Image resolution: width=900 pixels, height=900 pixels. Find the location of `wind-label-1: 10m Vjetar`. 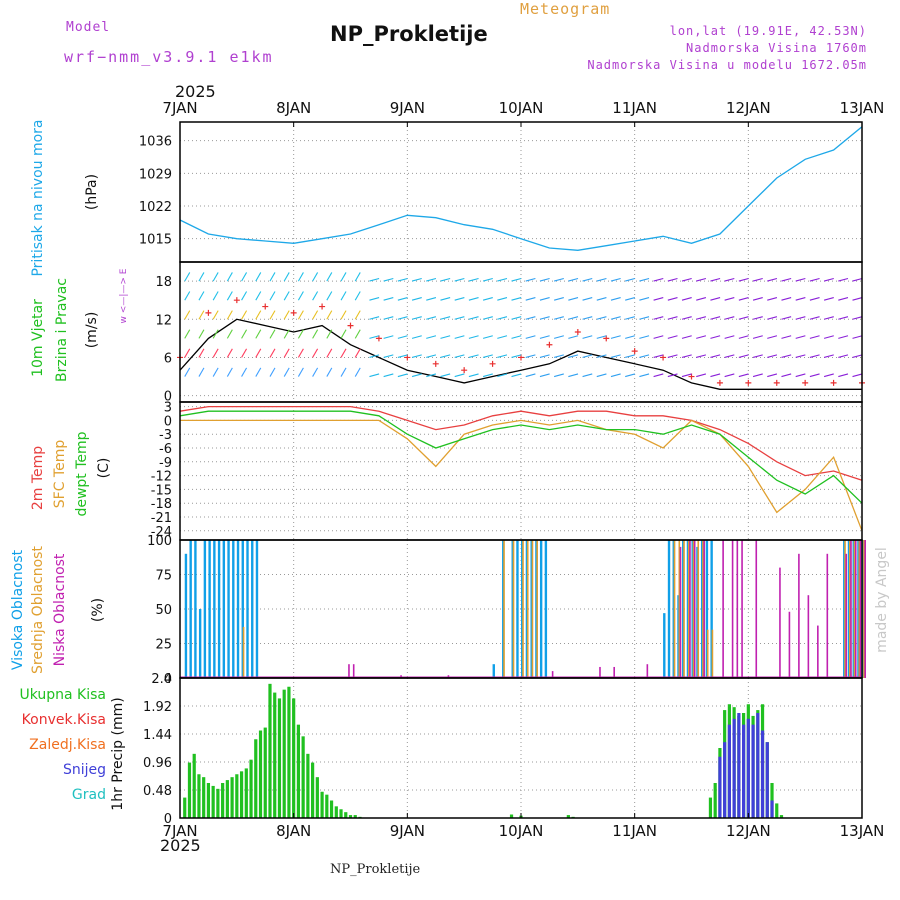

wind-label-1: 10m Vjetar is located at coordinates (38, 338).